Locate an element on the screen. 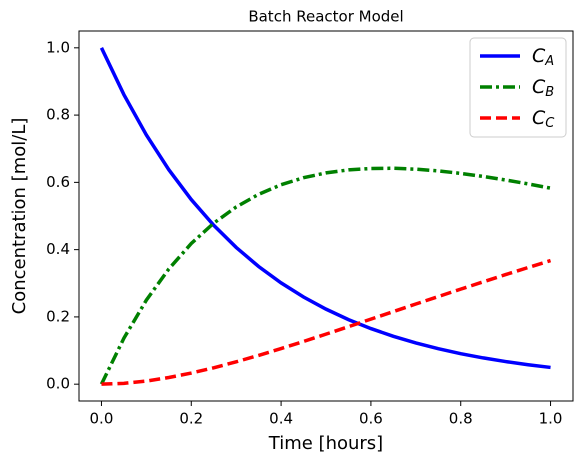  x-axis-label: Time [hours] is located at coordinates (325, 443).